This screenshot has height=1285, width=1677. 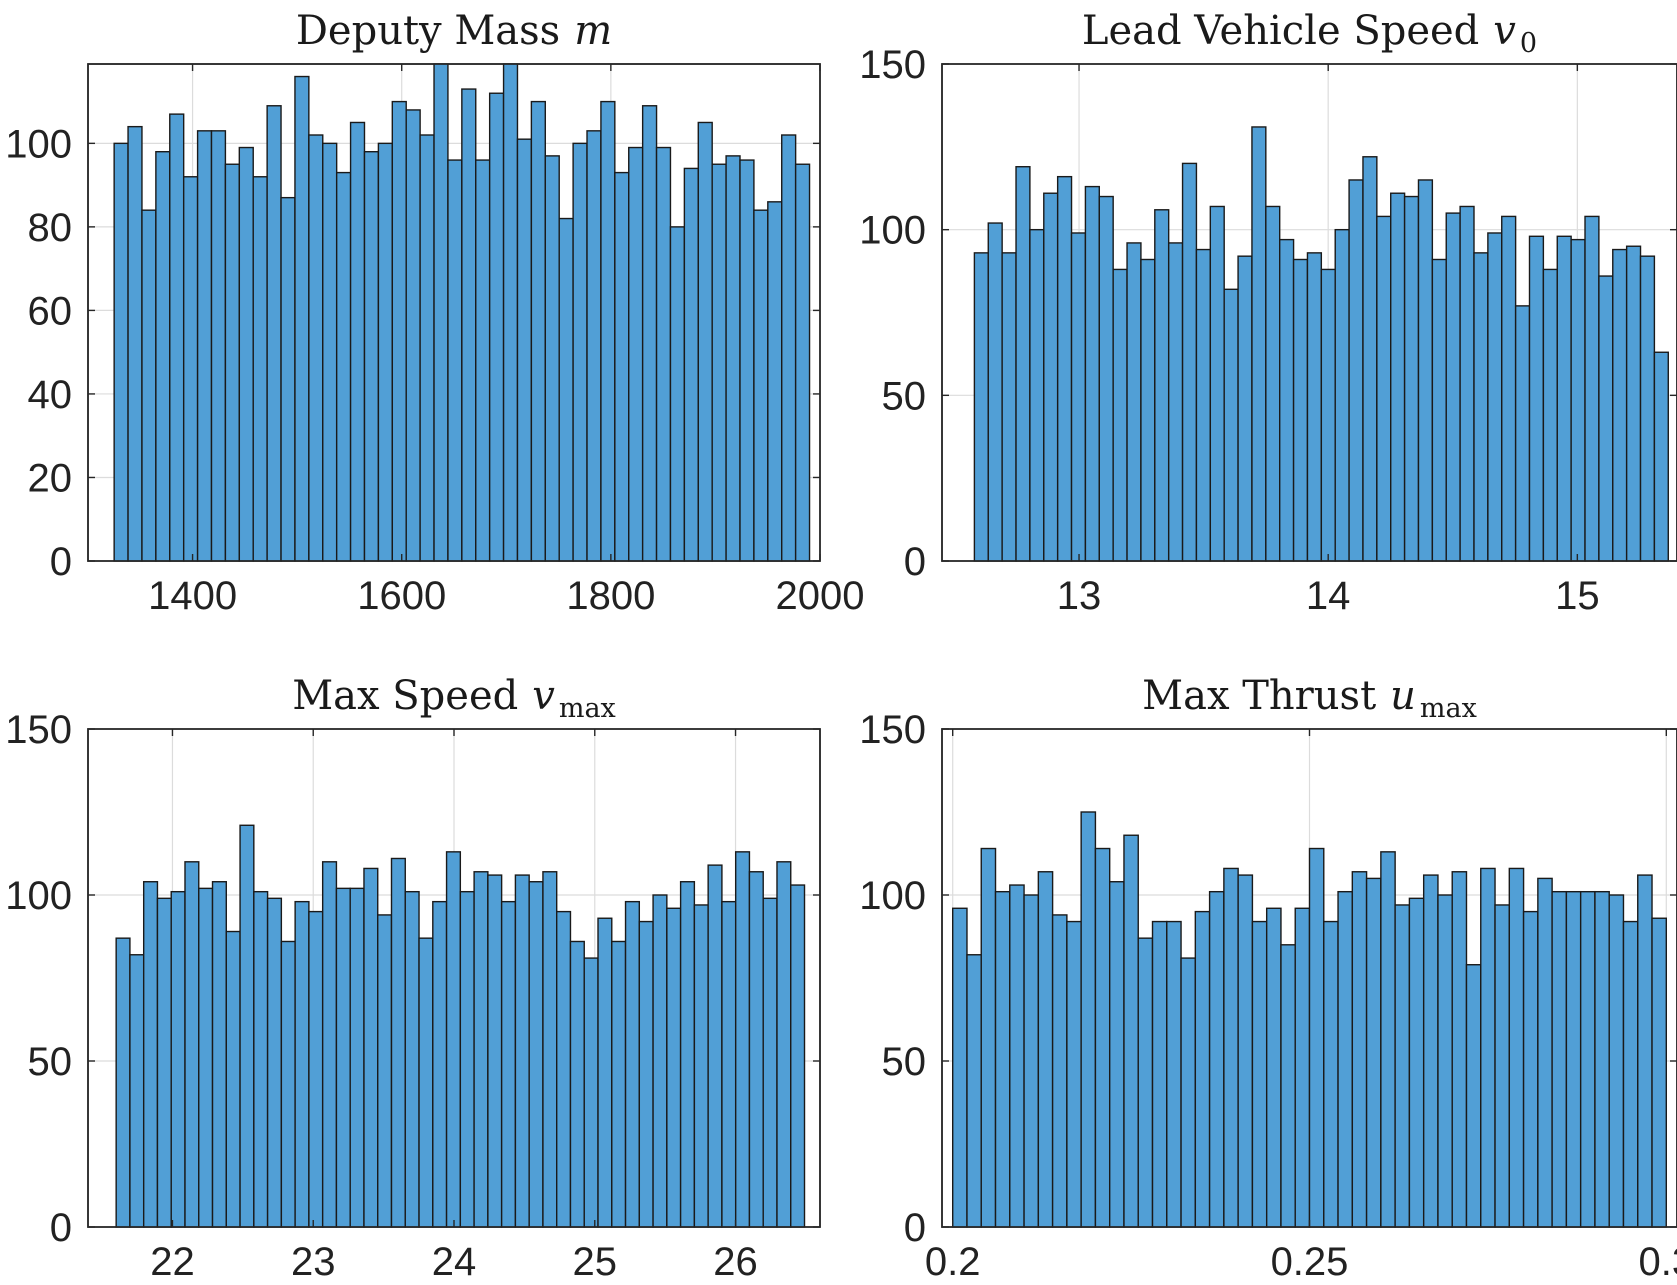 What do you see at coordinates (50, 1062) in the screenshot?
I see `y-tick-label: 50` at bounding box center [50, 1062].